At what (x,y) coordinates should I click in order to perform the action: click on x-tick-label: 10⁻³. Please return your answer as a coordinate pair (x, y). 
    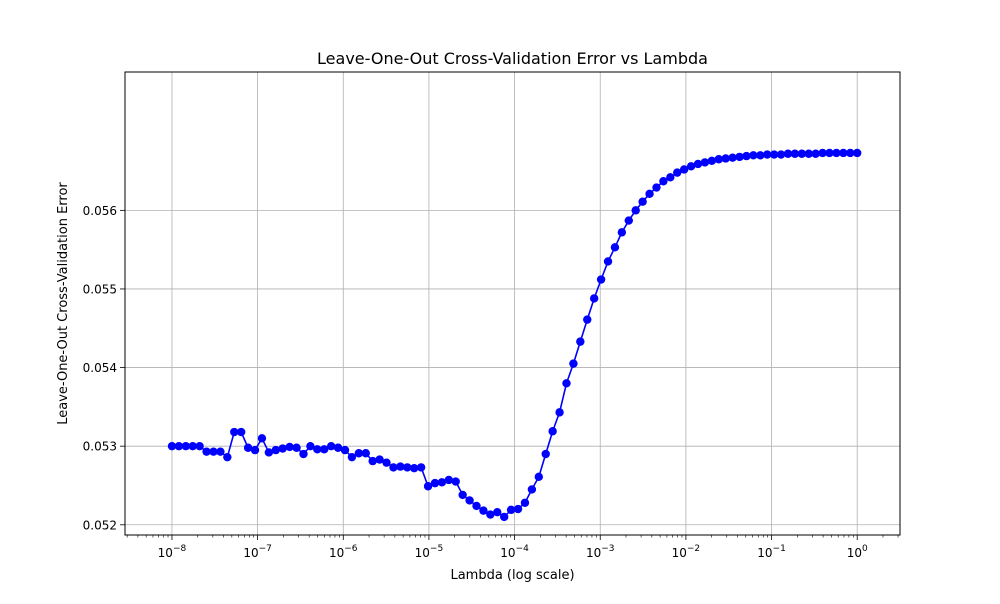
    Looking at the image, I should click on (600, 552).